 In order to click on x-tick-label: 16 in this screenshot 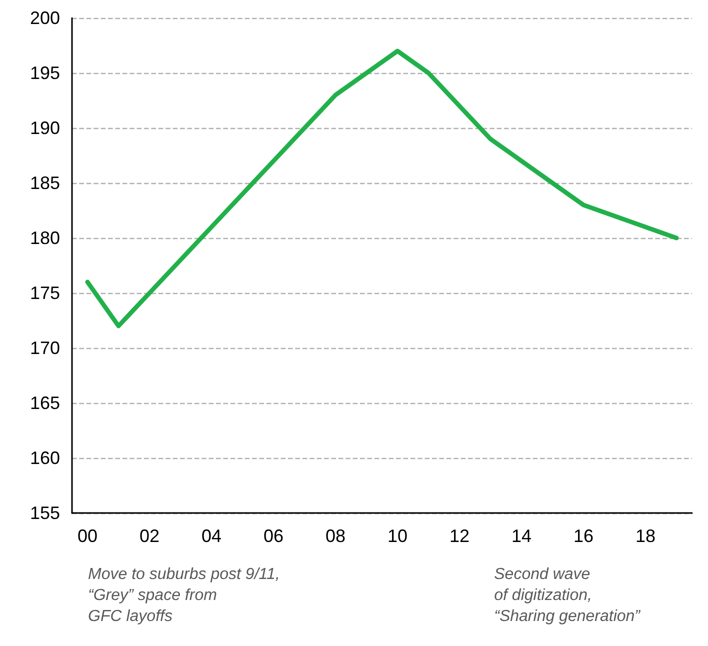, I will do `click(583, 536)`.